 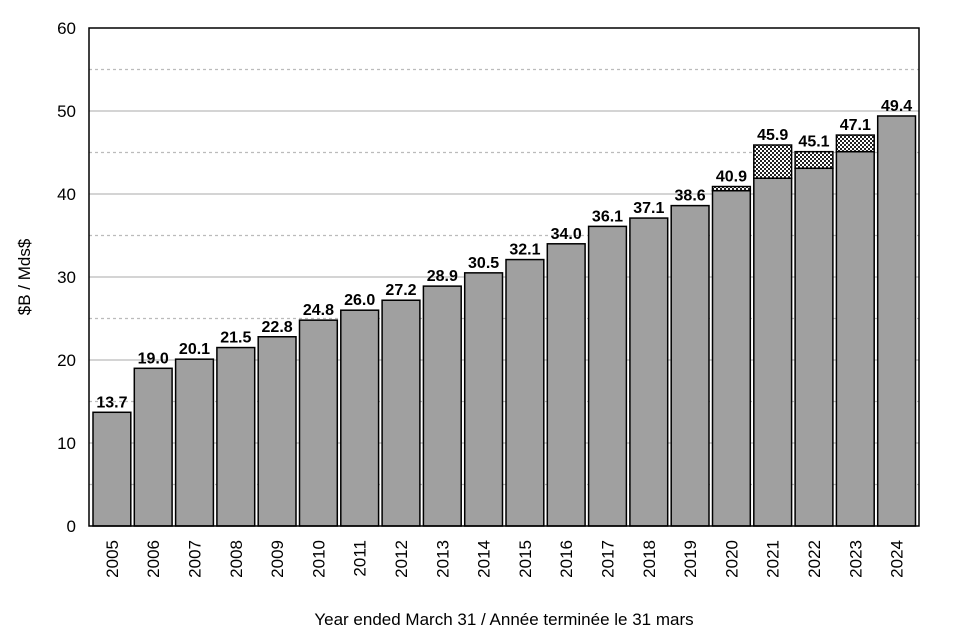 What do you see at coordinates (71, 526) in the screenshot?
I see `y-tick-label: 0` at bounding box center [71, 526].